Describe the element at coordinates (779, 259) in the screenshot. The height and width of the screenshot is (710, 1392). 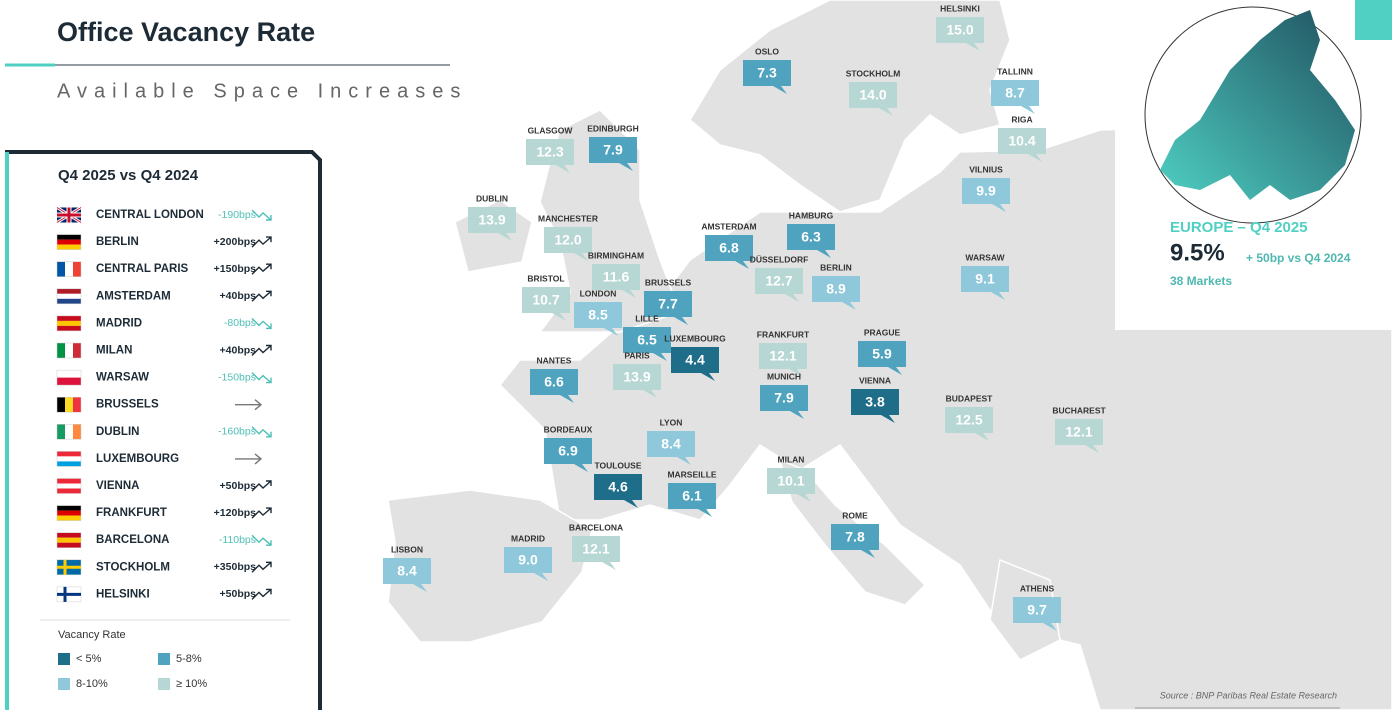
I see `market-city: DÜSSELDORF` at that location.